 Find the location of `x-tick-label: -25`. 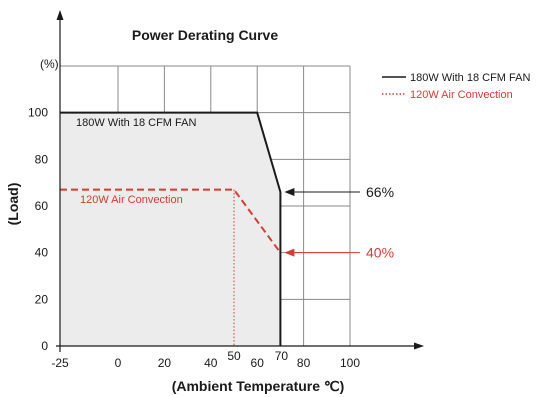

x-tick-label: -25 is located at coordinates (60, 363).